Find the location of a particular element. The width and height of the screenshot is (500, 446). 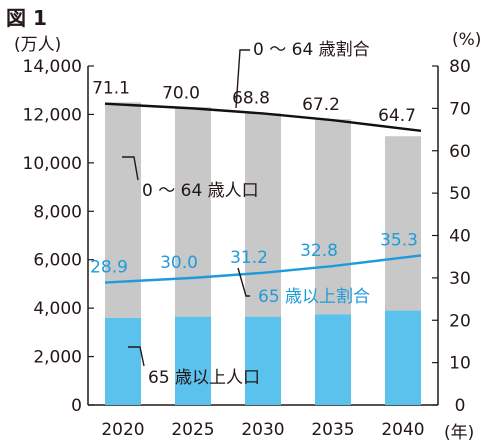

elderly-ratio-label: 31.2 is located at coordinates (249, 258).